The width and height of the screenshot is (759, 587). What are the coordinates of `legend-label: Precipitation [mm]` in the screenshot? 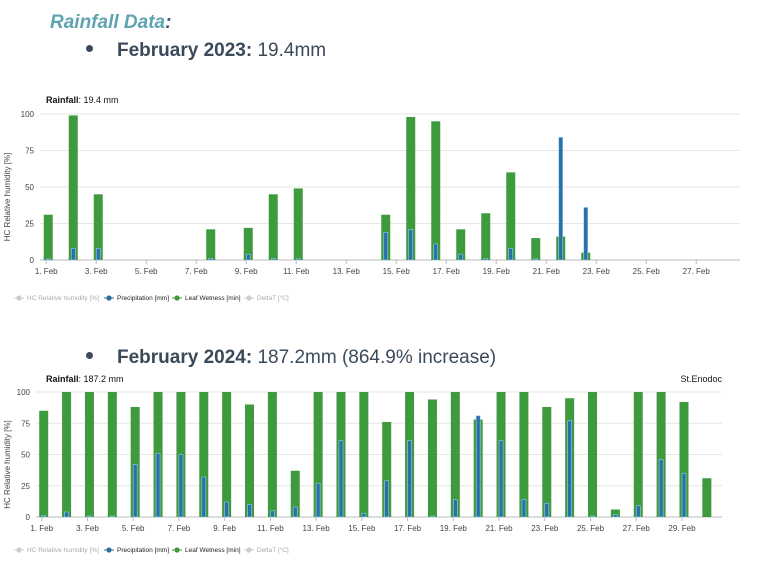 It's located at (143, 298).